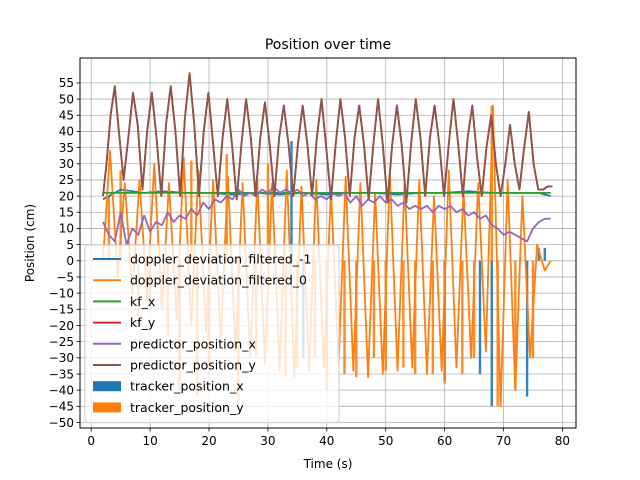  I want to click on y-tick-label: −45, so click(61, 407).